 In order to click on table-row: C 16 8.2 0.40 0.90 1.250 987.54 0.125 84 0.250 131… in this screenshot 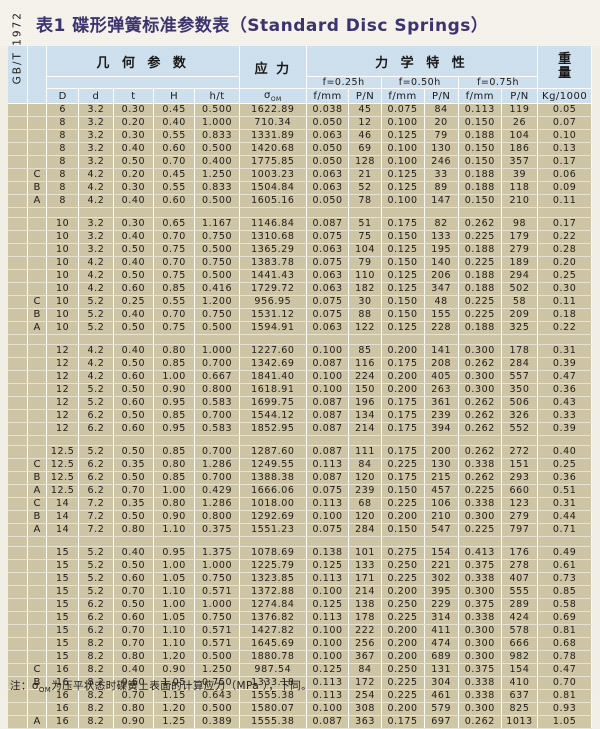, I will do `click(300, 670)`.